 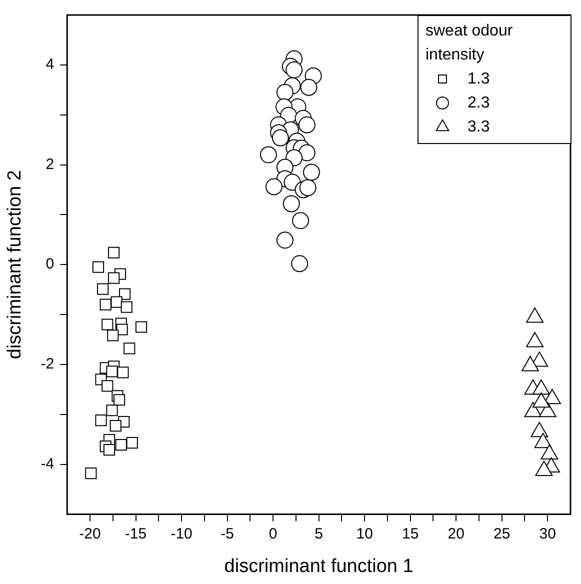 I want to click on x-tick-label: 25, so click(x=502, y=533).